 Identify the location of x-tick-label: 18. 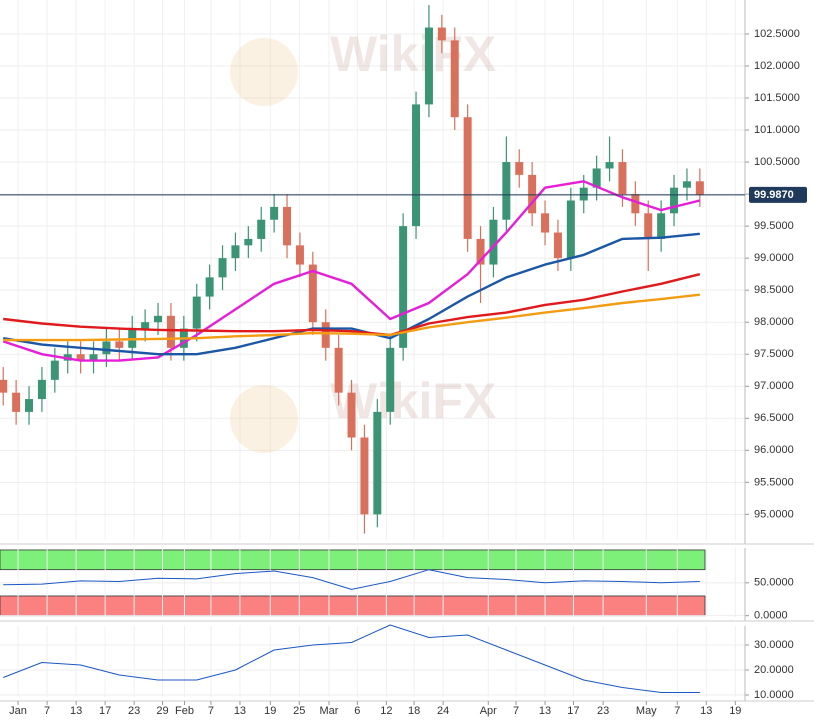
(414, 711).